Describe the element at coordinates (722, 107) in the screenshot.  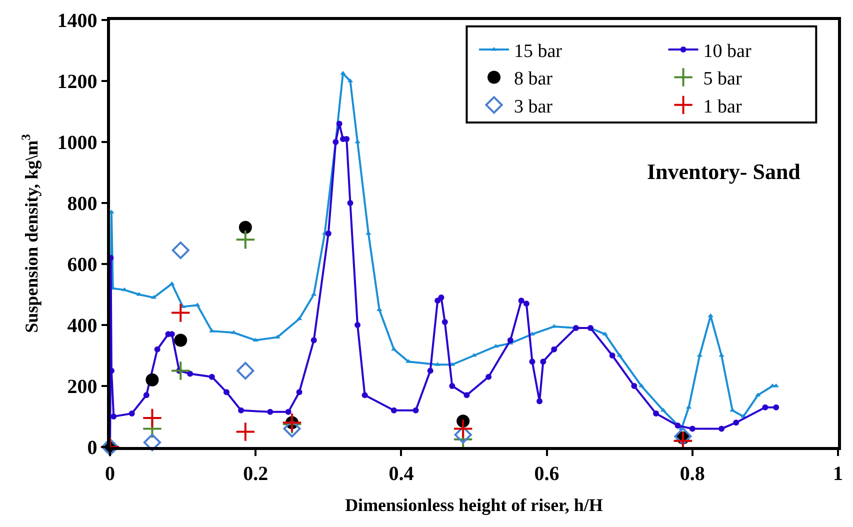
I see `legend-label: 1 bar` at that location.